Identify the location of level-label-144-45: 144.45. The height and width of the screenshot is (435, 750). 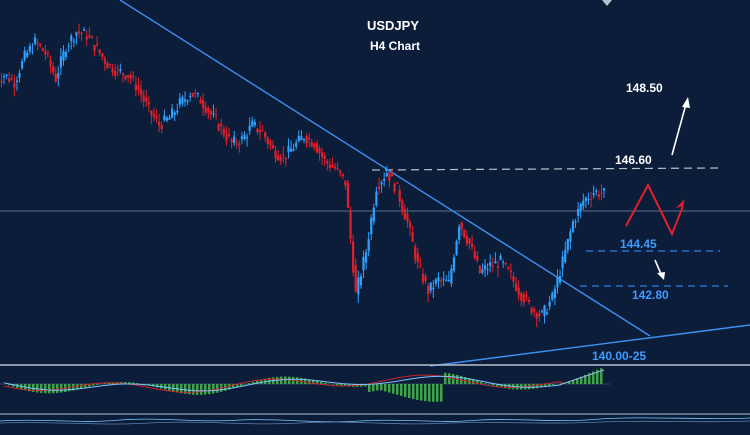
(638, 244).